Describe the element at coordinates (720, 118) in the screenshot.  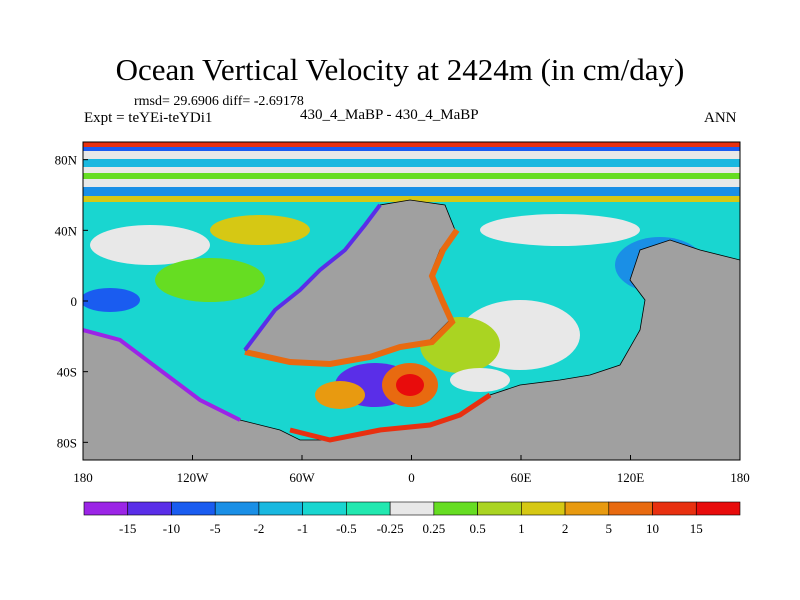
I see `season-label: ANN` at that location.